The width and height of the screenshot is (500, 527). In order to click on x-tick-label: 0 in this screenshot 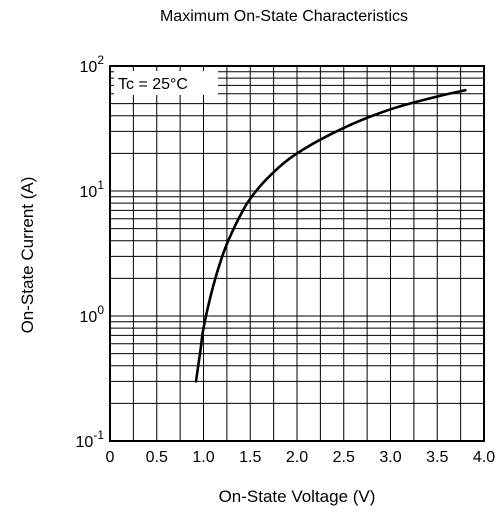, I will do `click(110, 457)`.